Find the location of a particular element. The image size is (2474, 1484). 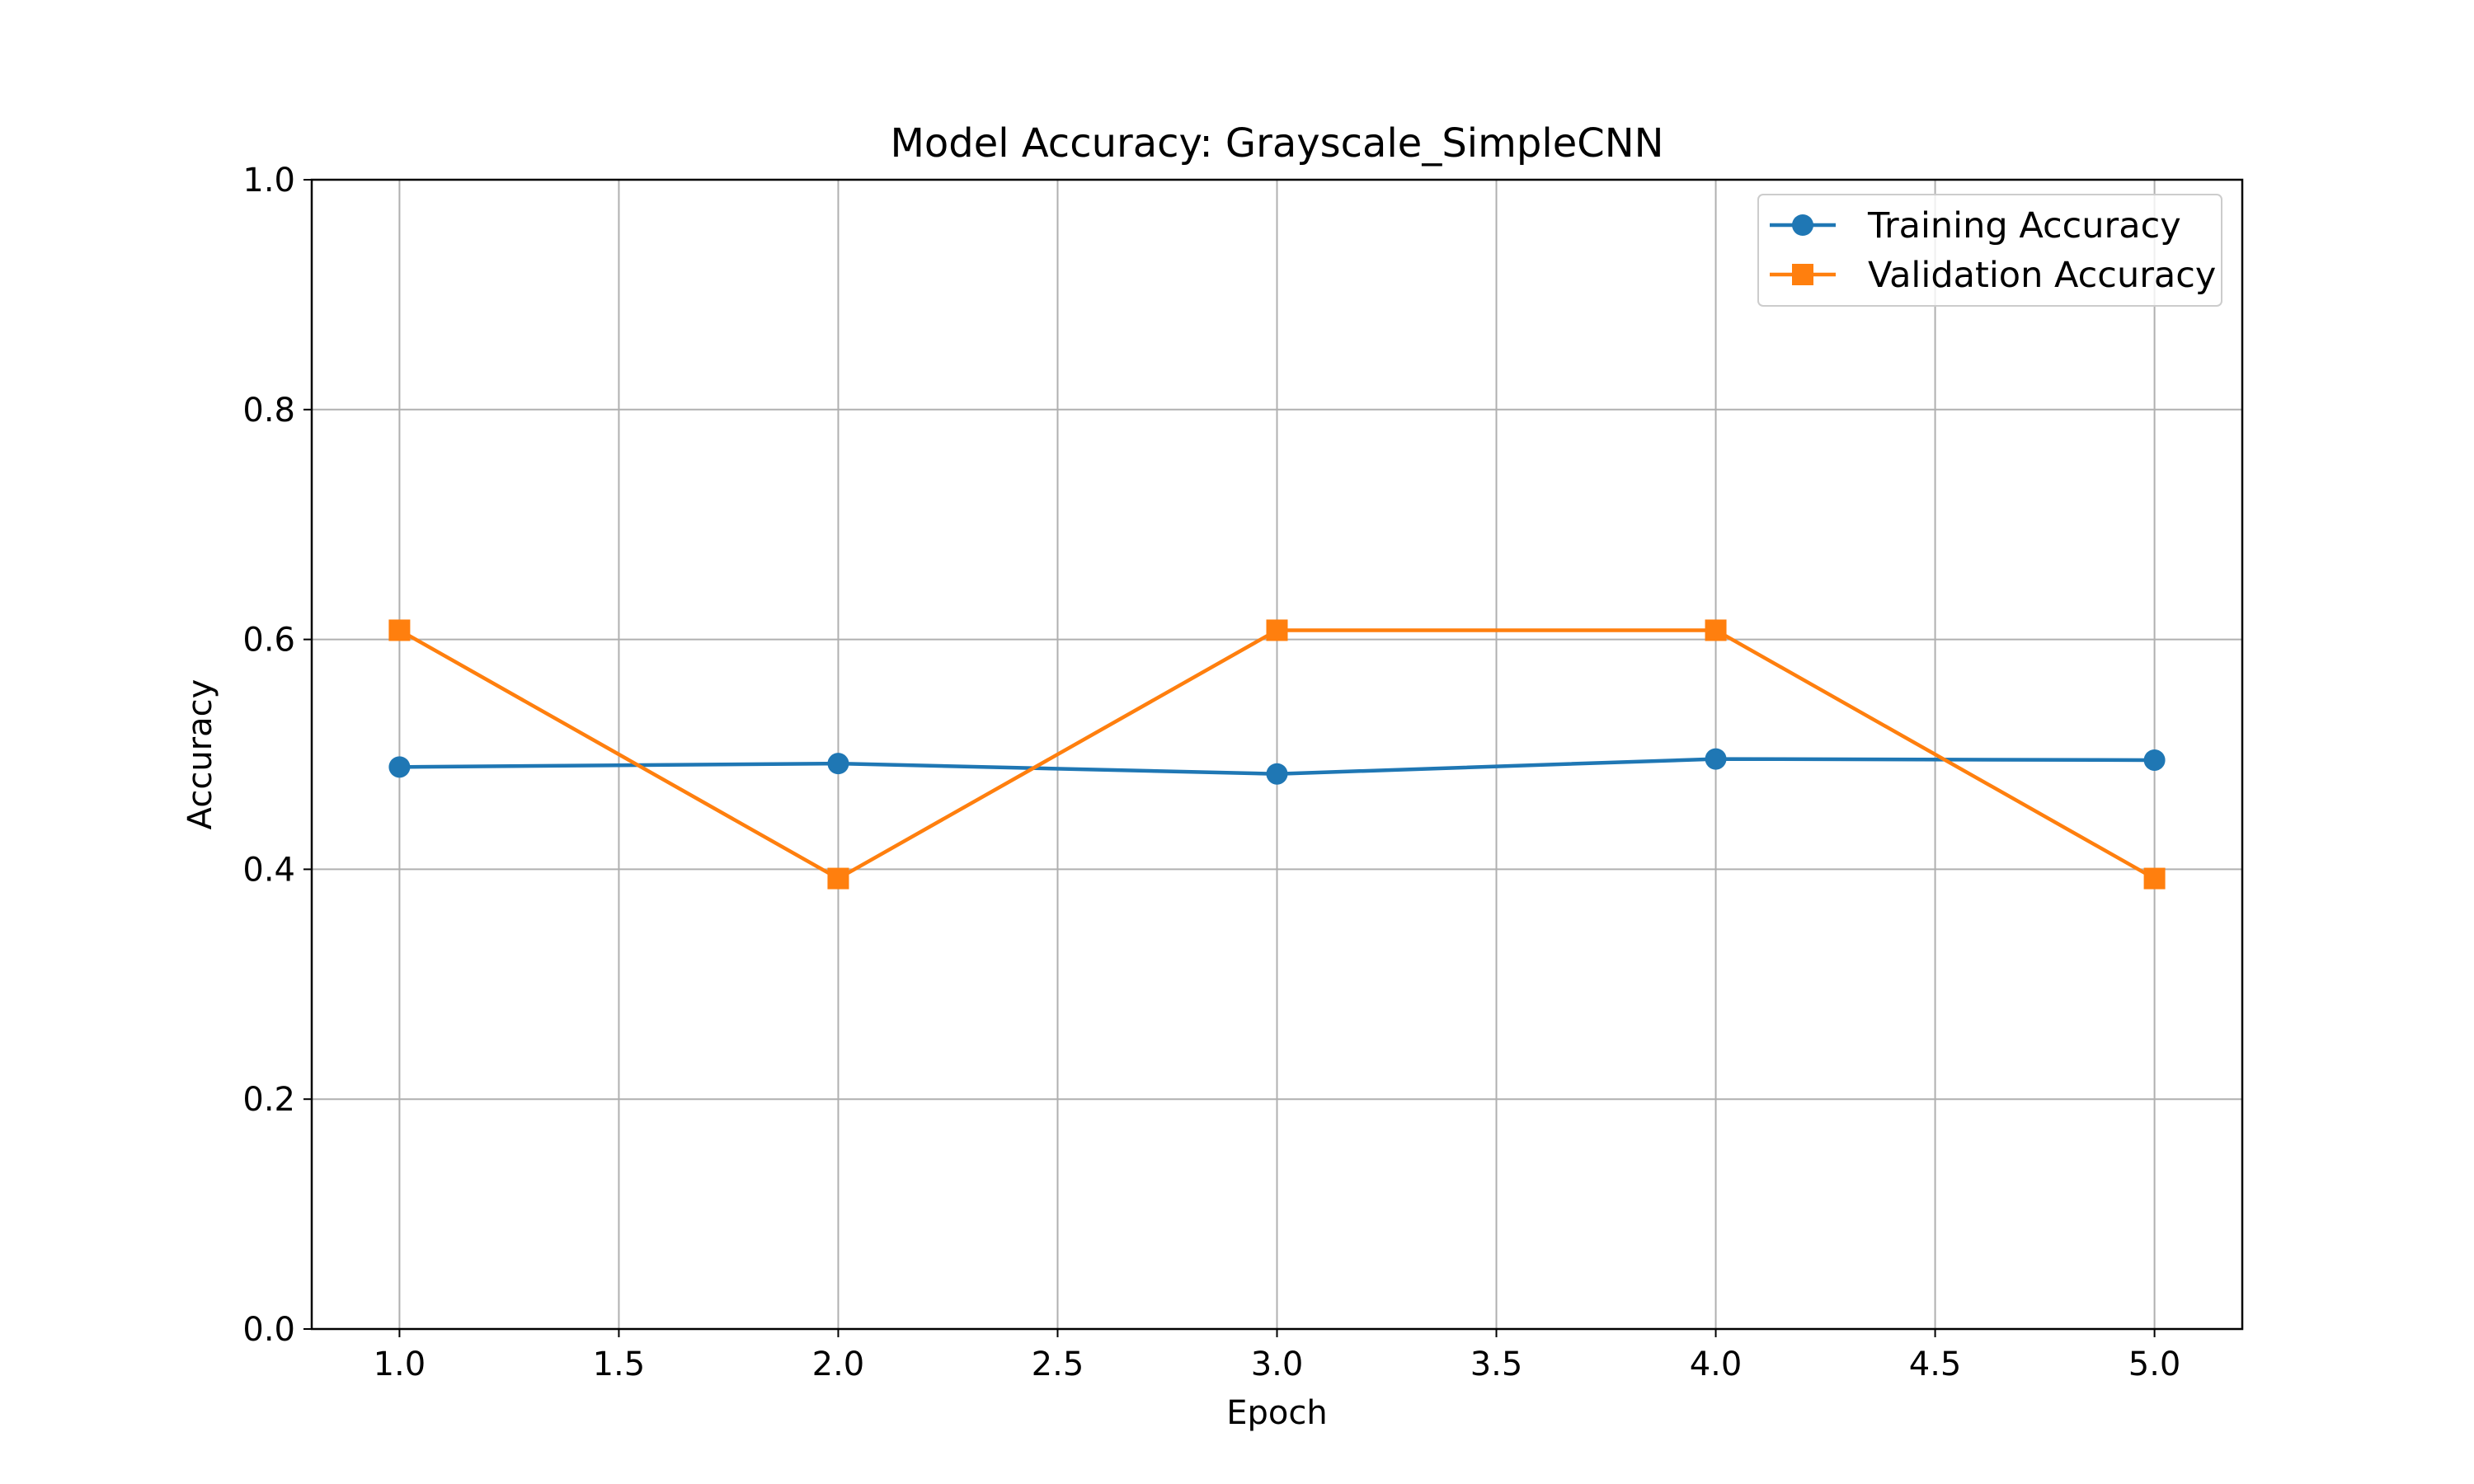

x-tick-label: 4.0 is located at coordinates (1716, 1364).